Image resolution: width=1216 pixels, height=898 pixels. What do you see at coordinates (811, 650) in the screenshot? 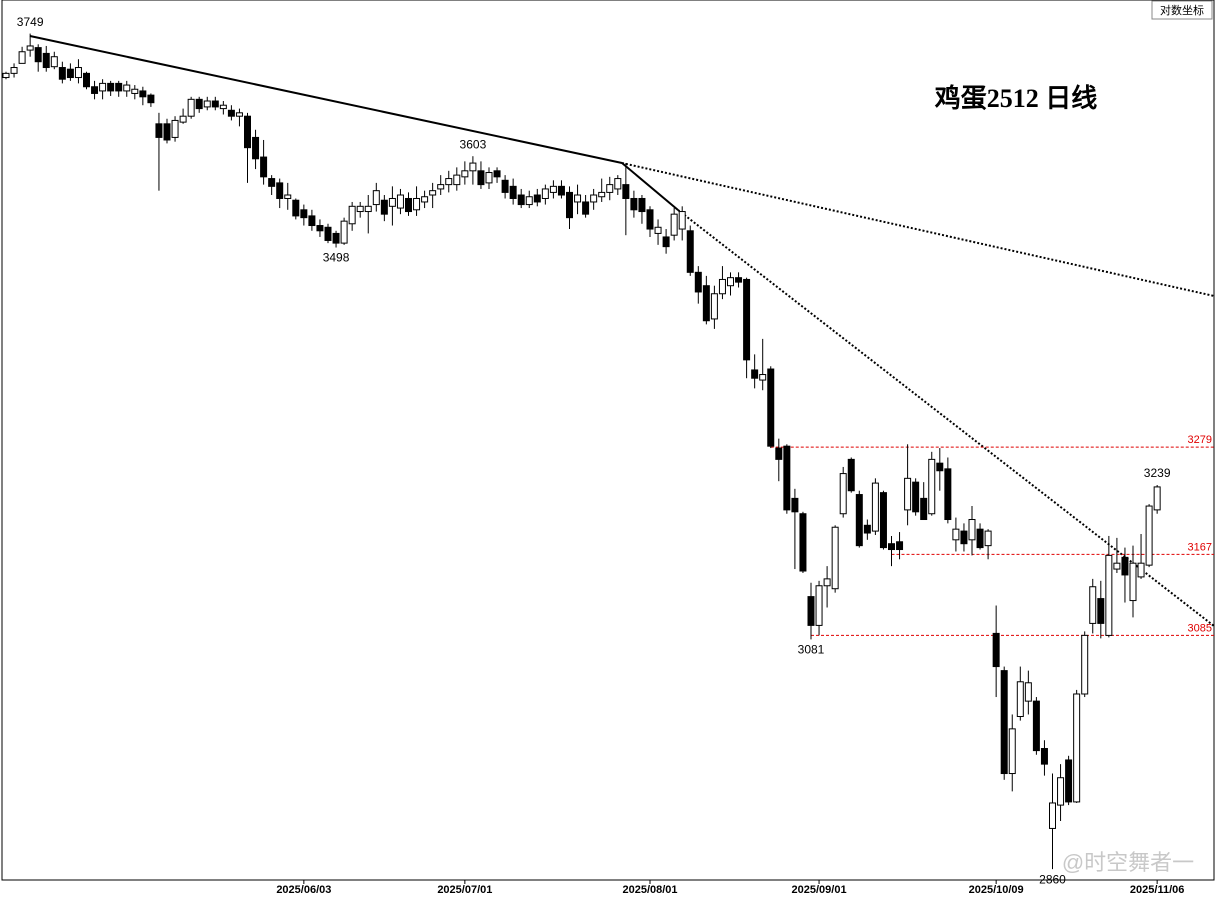
I see `price-annotation: 3081` at bounding box center [811, 650].